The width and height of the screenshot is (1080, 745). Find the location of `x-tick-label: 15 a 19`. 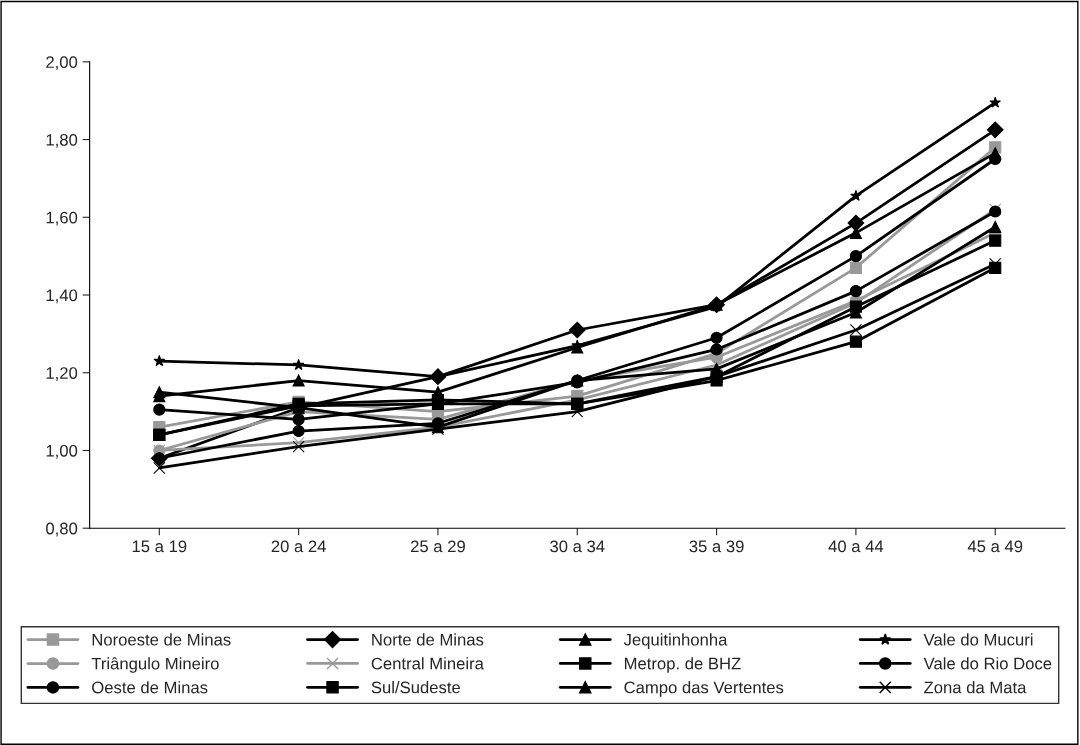

x-tick-label: 15 a 19 is located at coordinates (159, 546).